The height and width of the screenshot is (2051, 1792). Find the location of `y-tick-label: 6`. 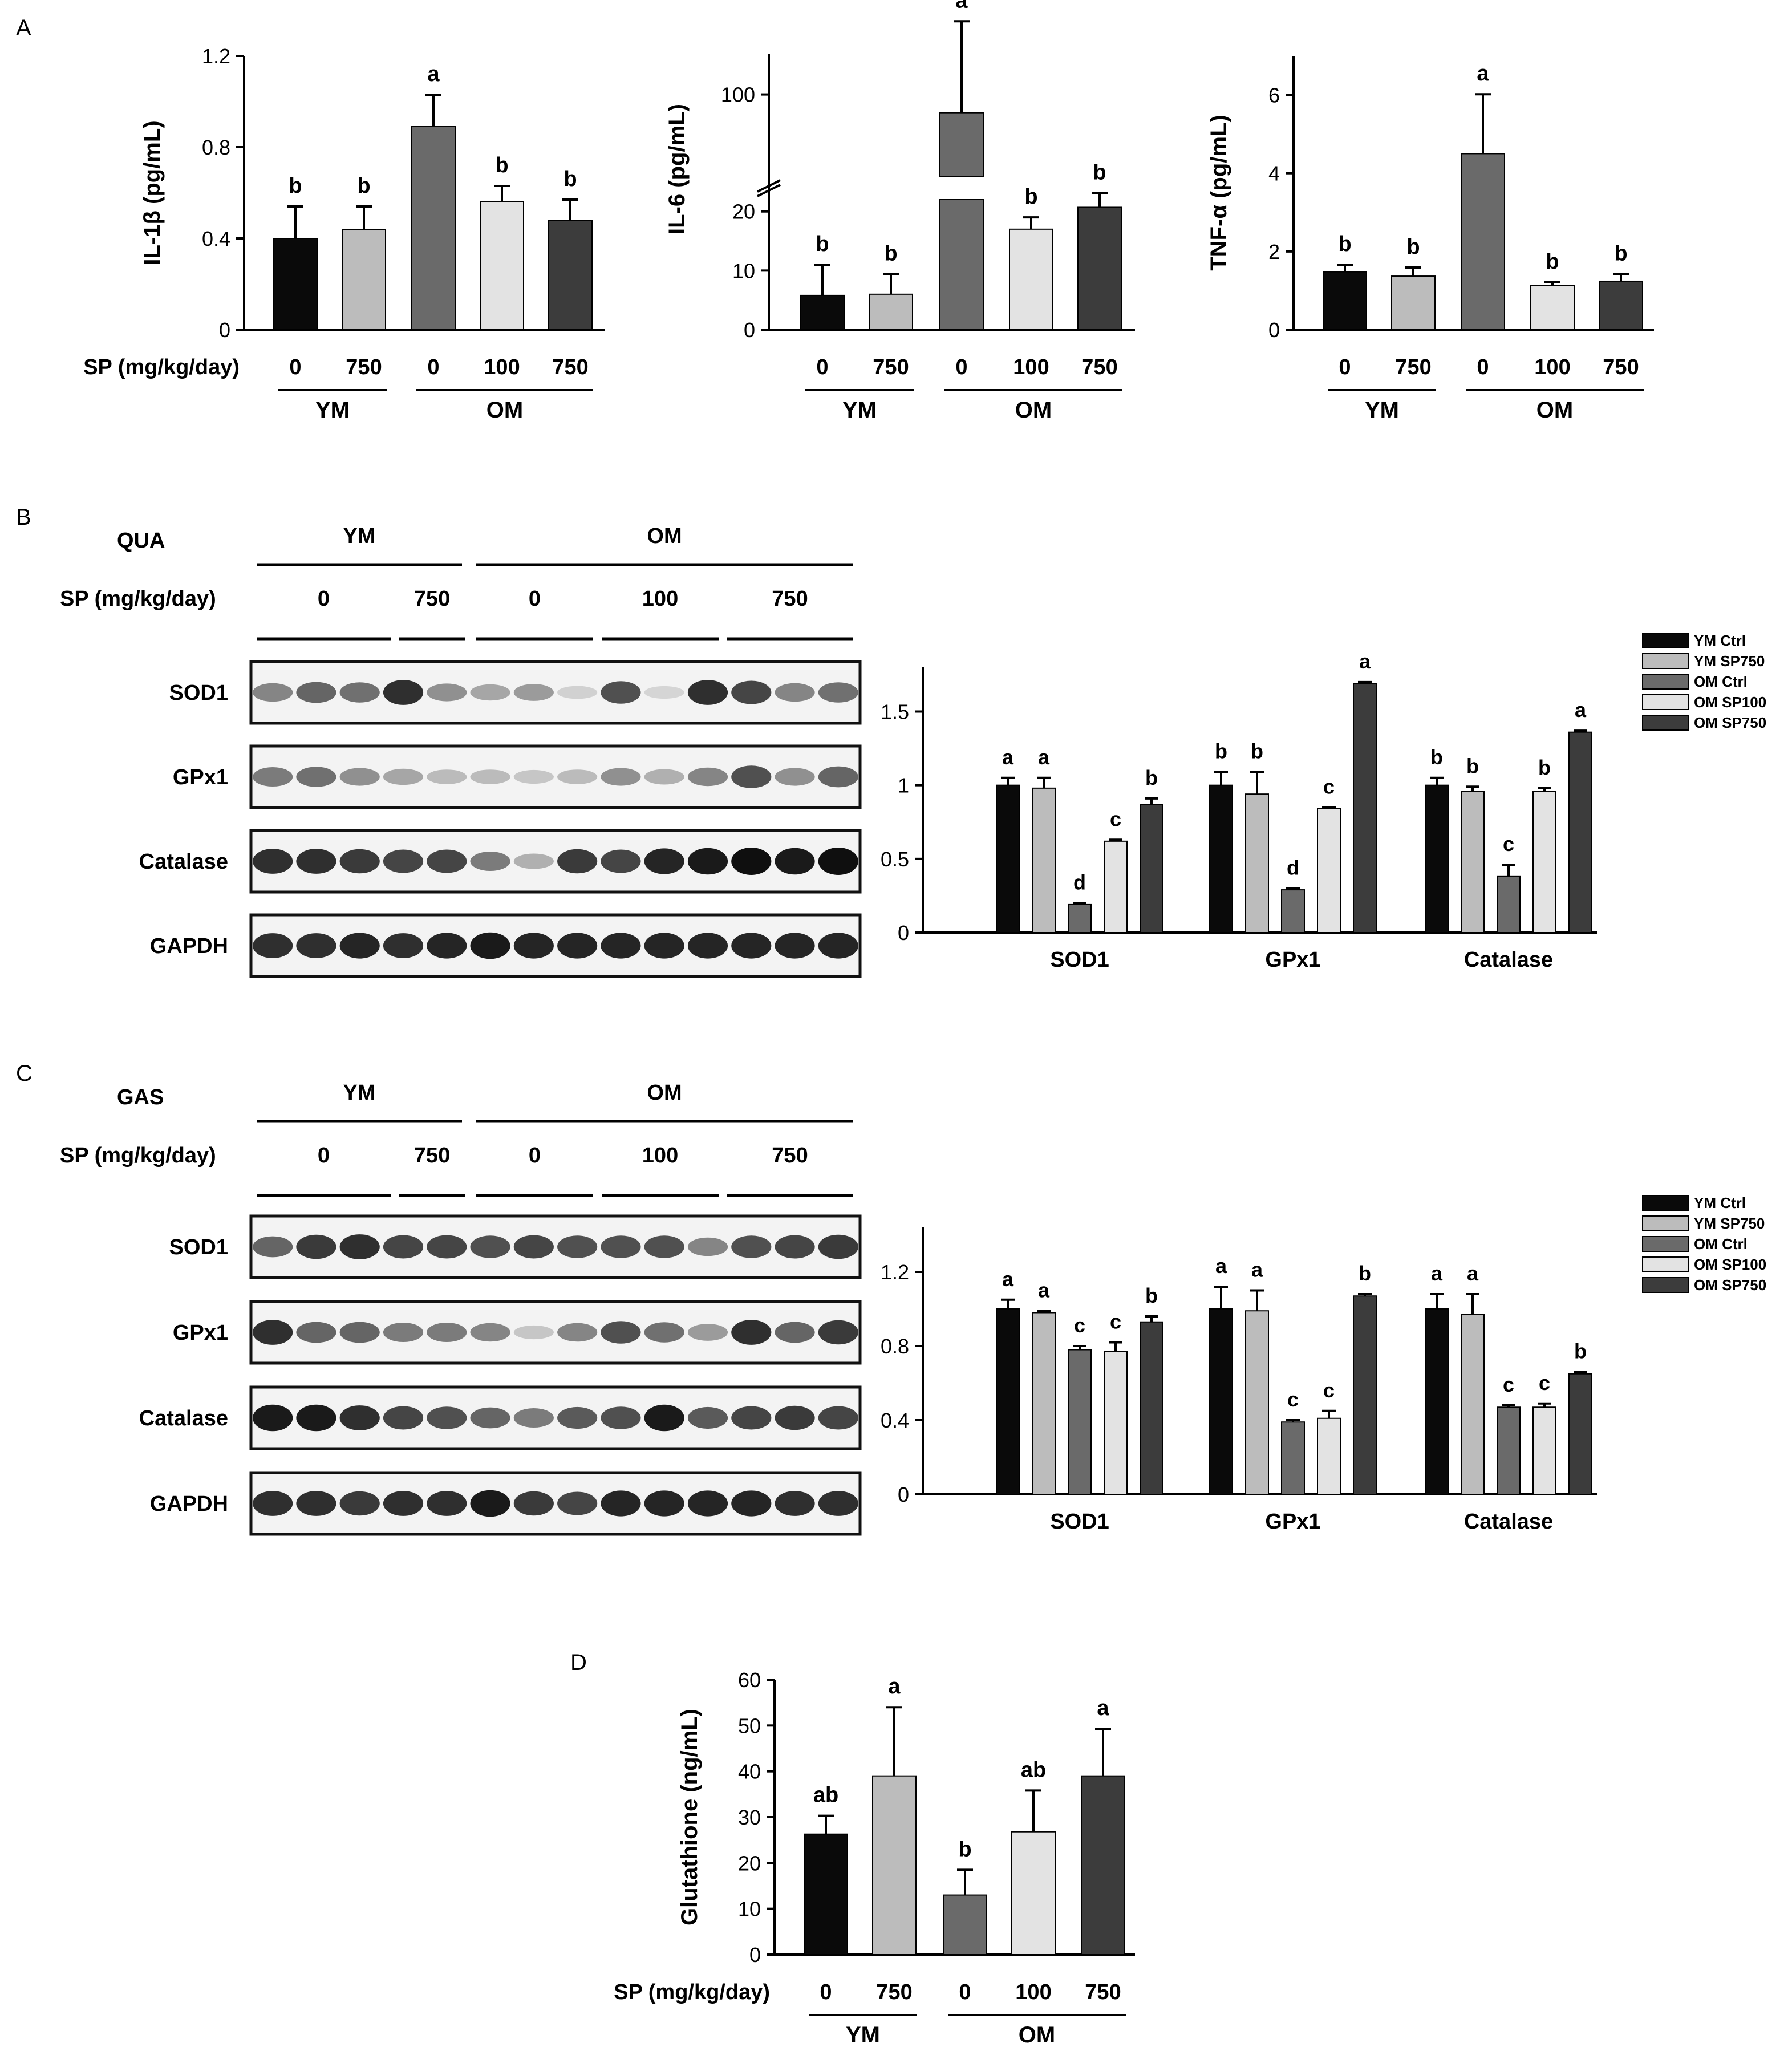

y-tick-label: 6 is located at coordinates (1274, 95).